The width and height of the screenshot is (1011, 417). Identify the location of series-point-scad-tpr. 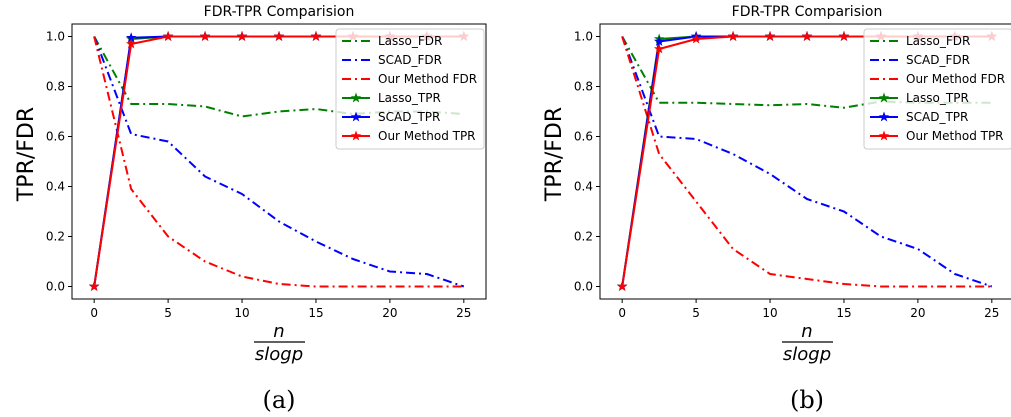
(659, 41).